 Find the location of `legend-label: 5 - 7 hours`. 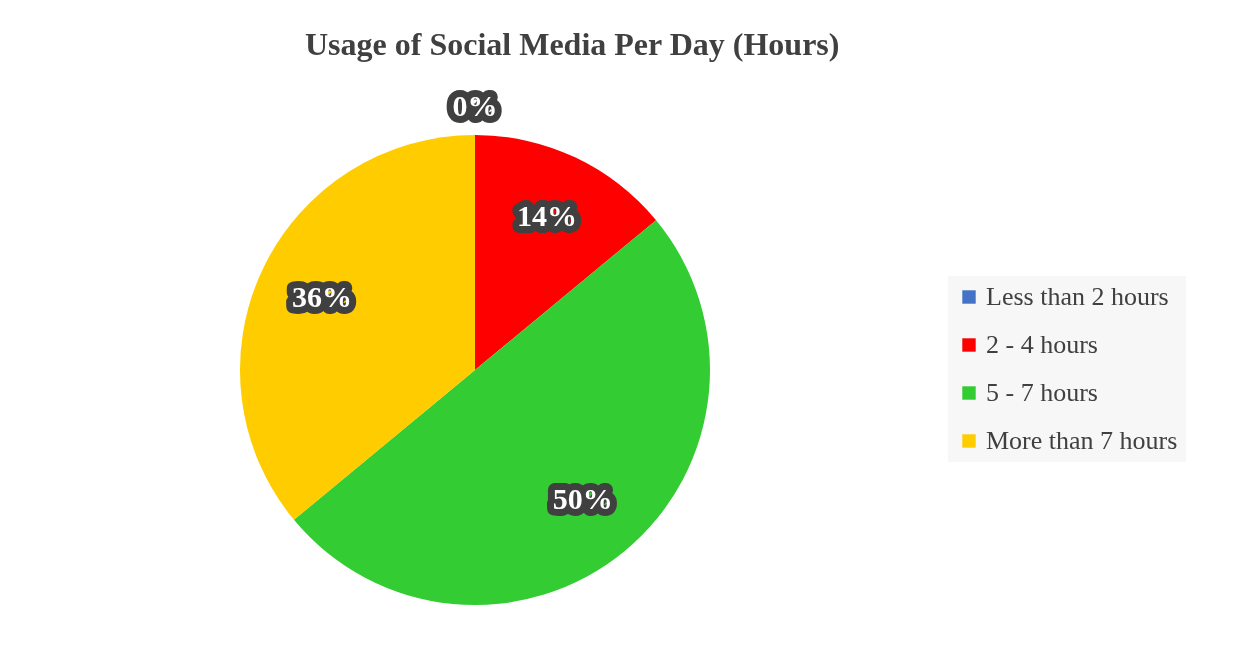

legend-label: 5 - 7 hours is located at coordinates (1042, 392).